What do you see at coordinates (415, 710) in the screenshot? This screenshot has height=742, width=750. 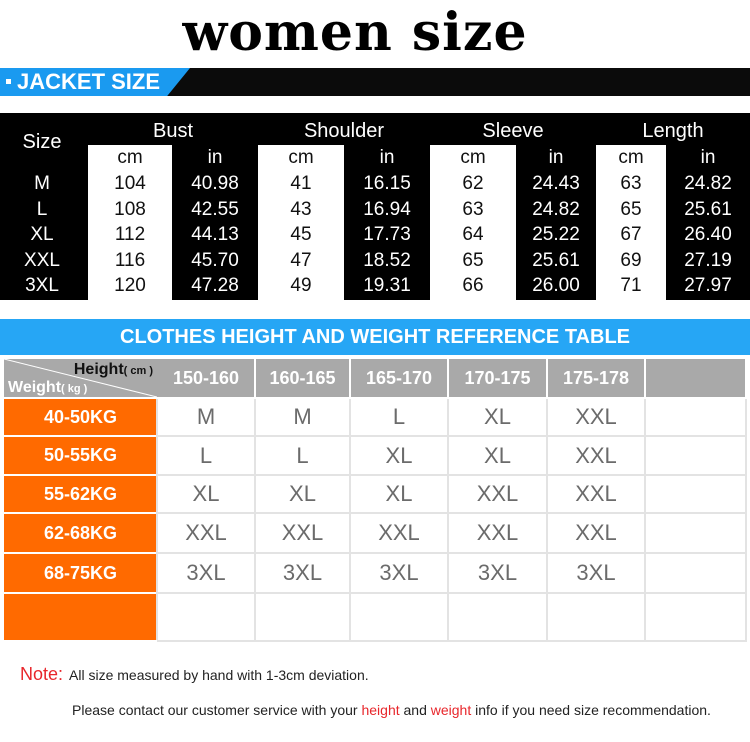 I see `note-text-2b: and` at bounding box center [415, 710].